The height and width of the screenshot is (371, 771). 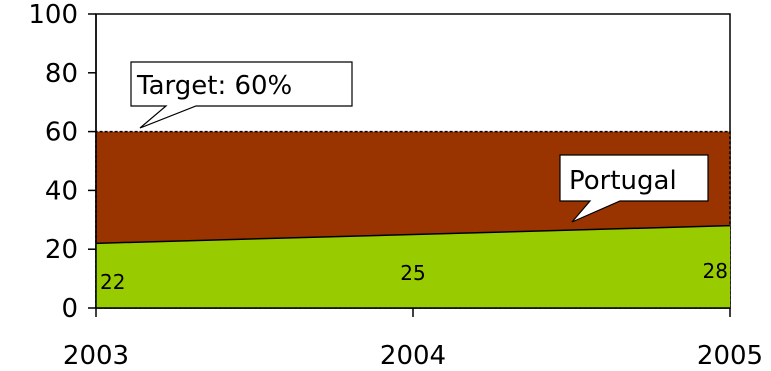 I want to click on target-callout: Target: 60%, so click(x=241, y=95).